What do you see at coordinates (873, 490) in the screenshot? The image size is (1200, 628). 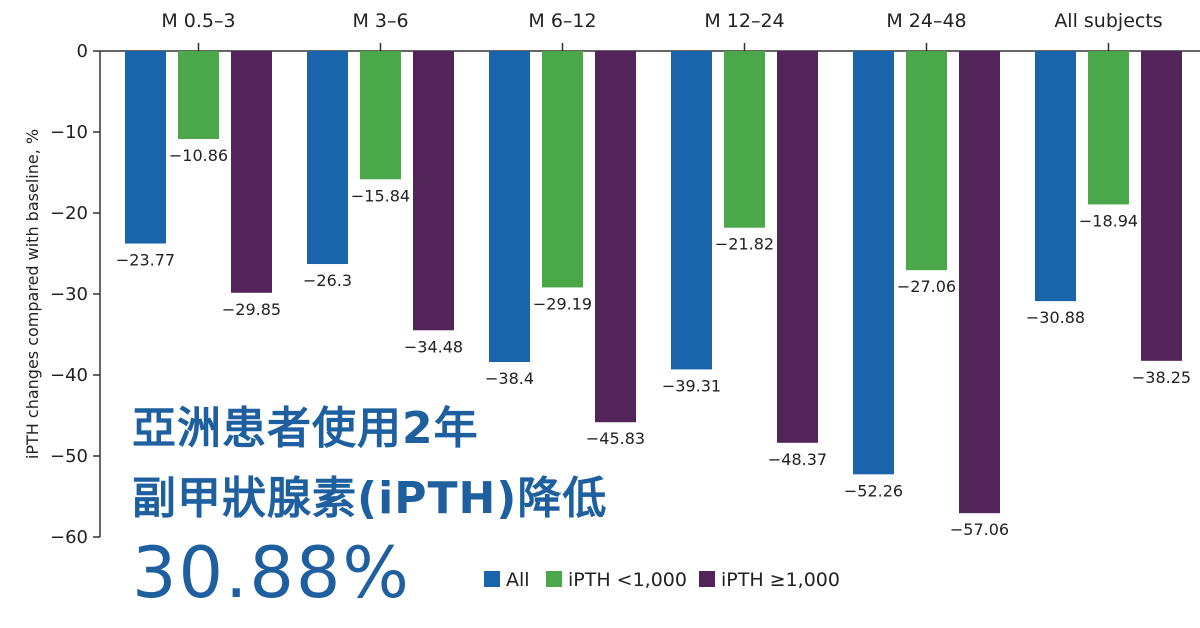 I see `data-label: −52.26` at bounding box center [873, 490].